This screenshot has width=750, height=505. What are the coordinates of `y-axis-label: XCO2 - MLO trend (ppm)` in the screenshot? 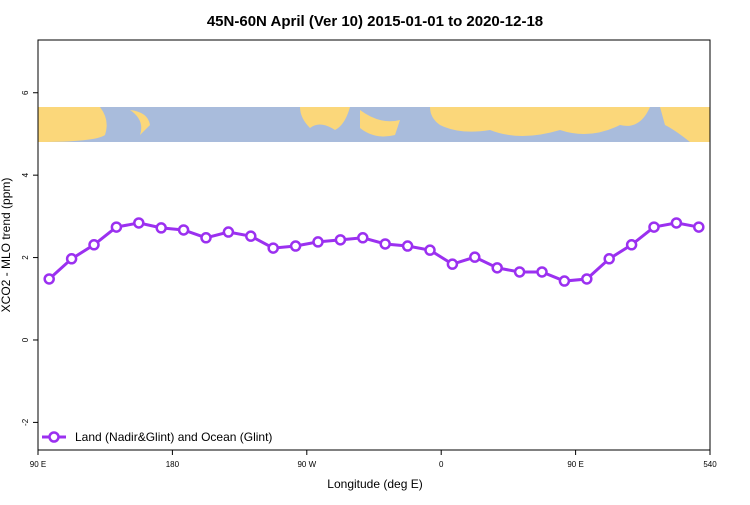 It's located at (6, 245).